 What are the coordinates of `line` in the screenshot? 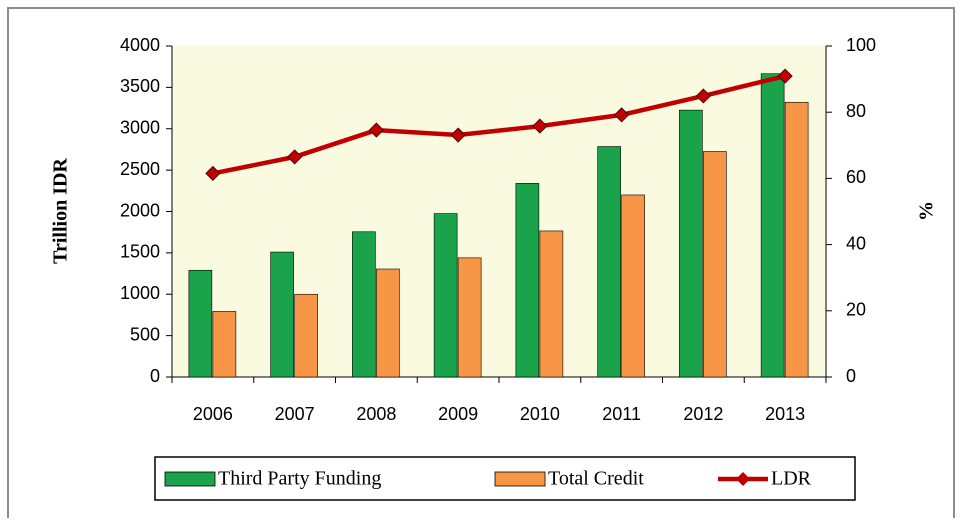 It's located at (499, 124).